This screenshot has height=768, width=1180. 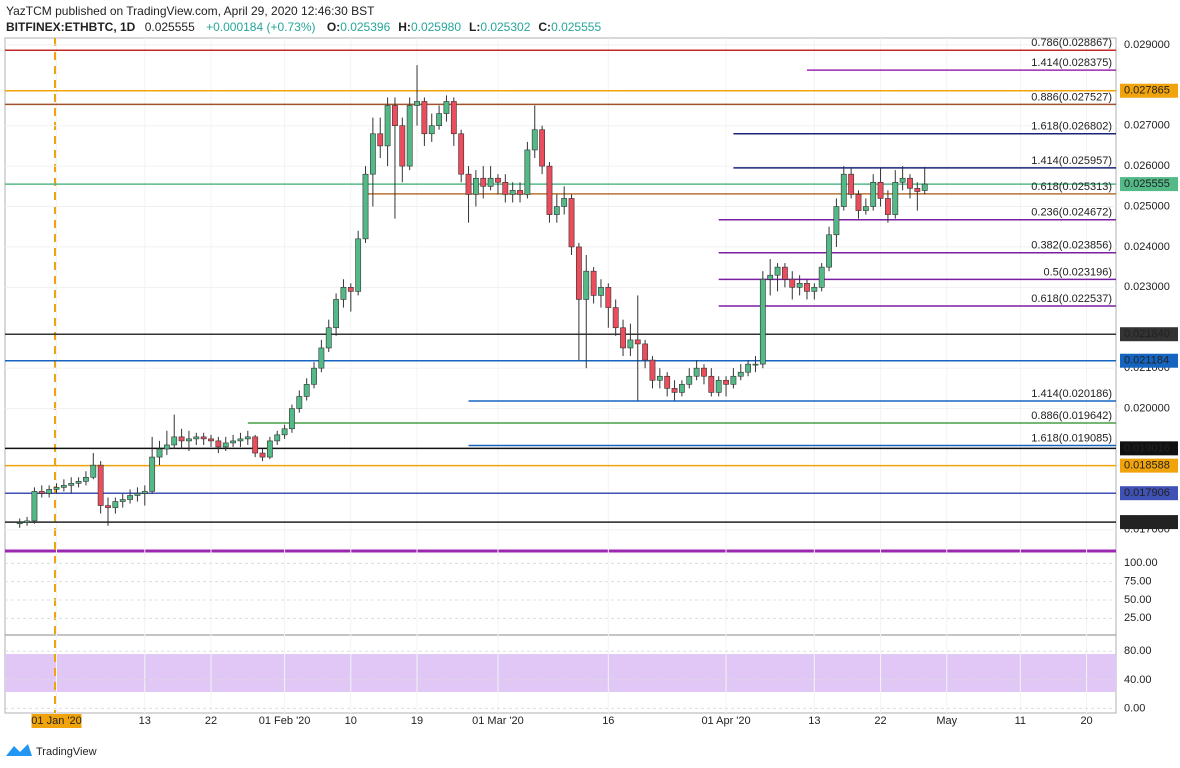 I want to click on y-tick-label: 0.027000, so click(x=1147, y=126).